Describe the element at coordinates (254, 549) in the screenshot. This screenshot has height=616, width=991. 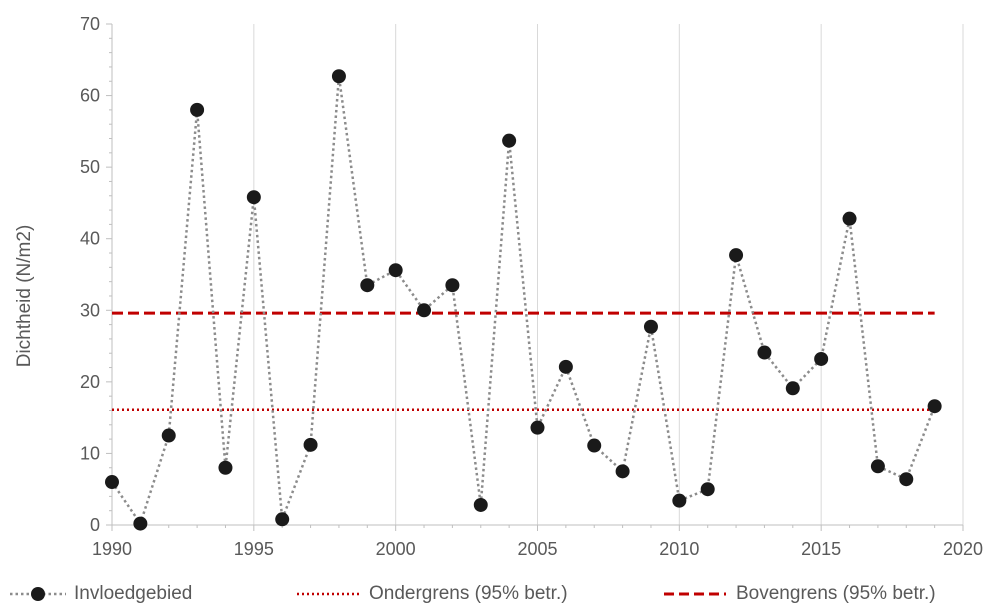
I see `x-tick-label: 1995` at that location.